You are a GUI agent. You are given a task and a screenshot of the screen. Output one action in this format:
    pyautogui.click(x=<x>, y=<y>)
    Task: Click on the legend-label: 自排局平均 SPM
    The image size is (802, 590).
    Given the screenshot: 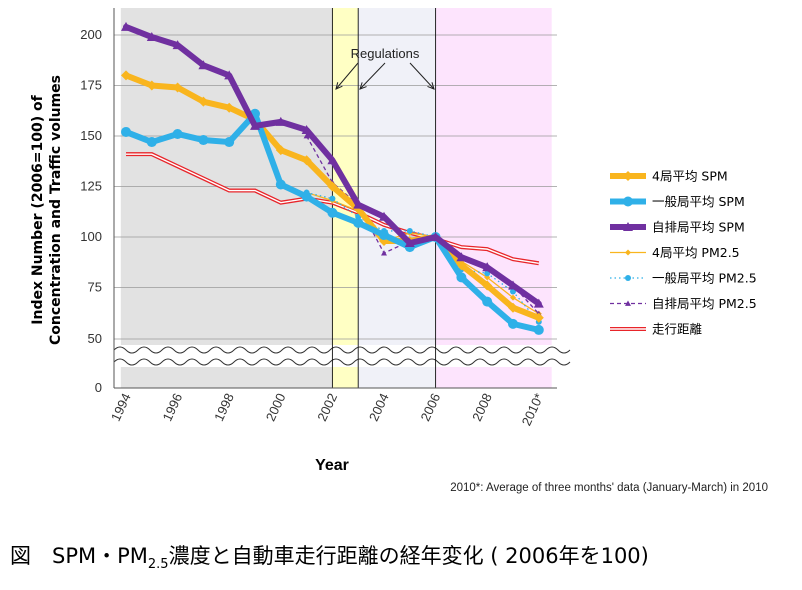 What is the action you would take?
    pyautogui.click(x=698, y=227)
    